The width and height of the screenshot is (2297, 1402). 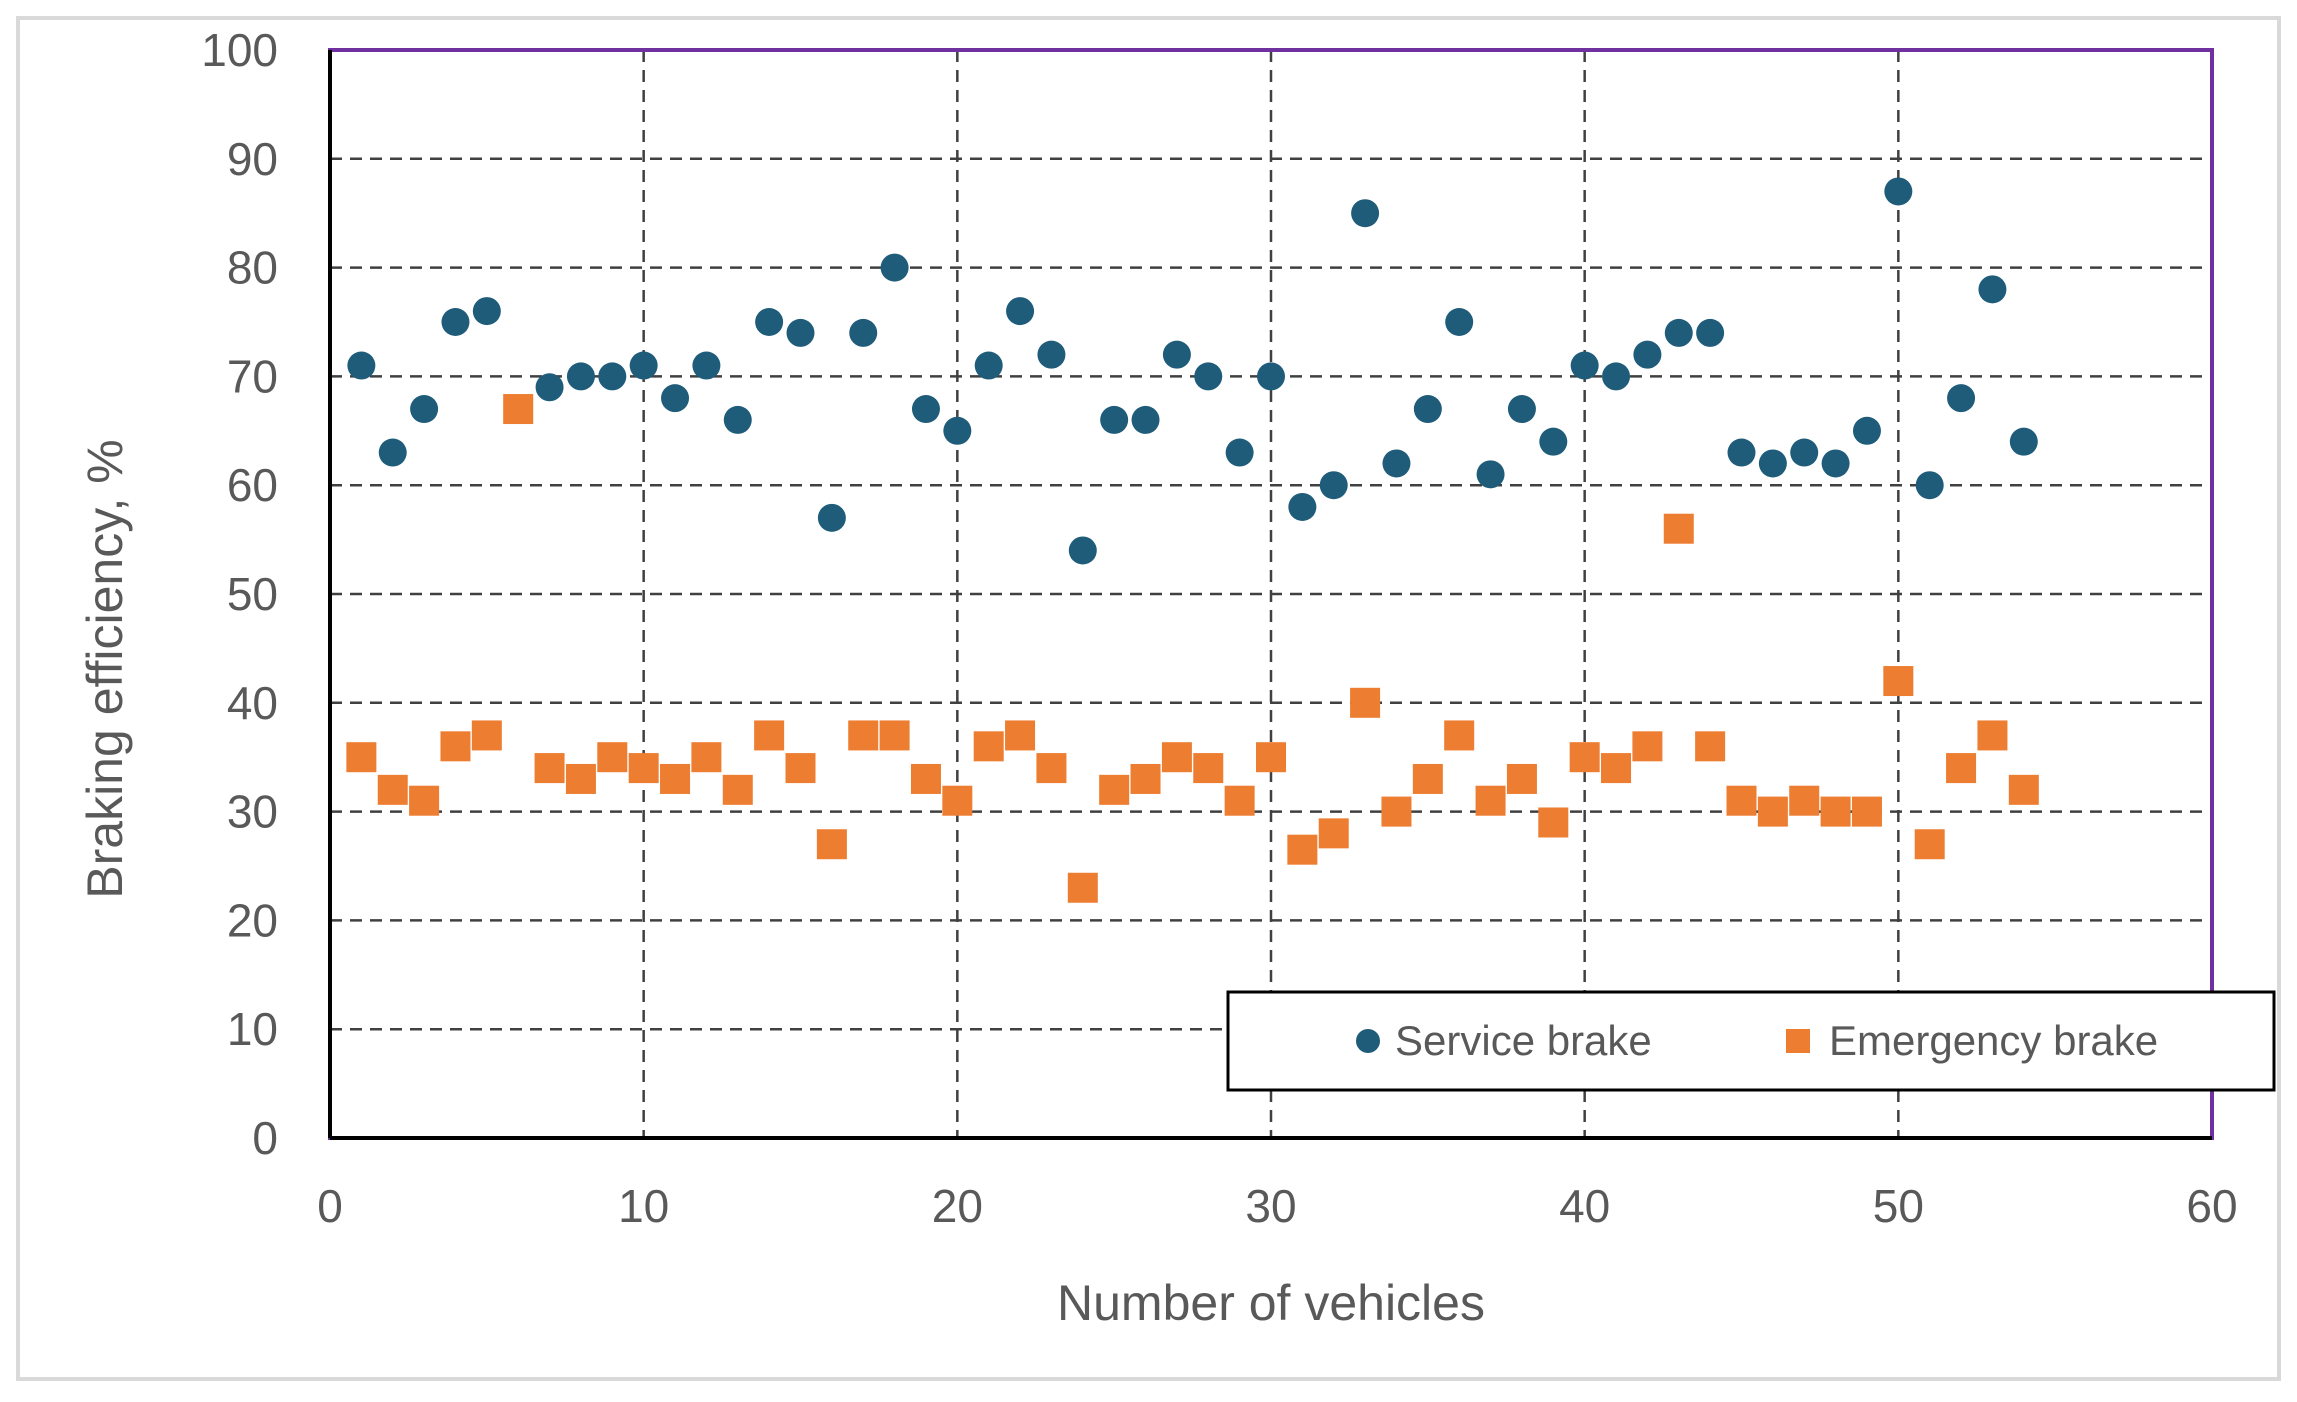 What do you see at coordinates (252, 159) in the screenshot?
I see `y-tick-label-90: 90` at bounding box center [252, 159].